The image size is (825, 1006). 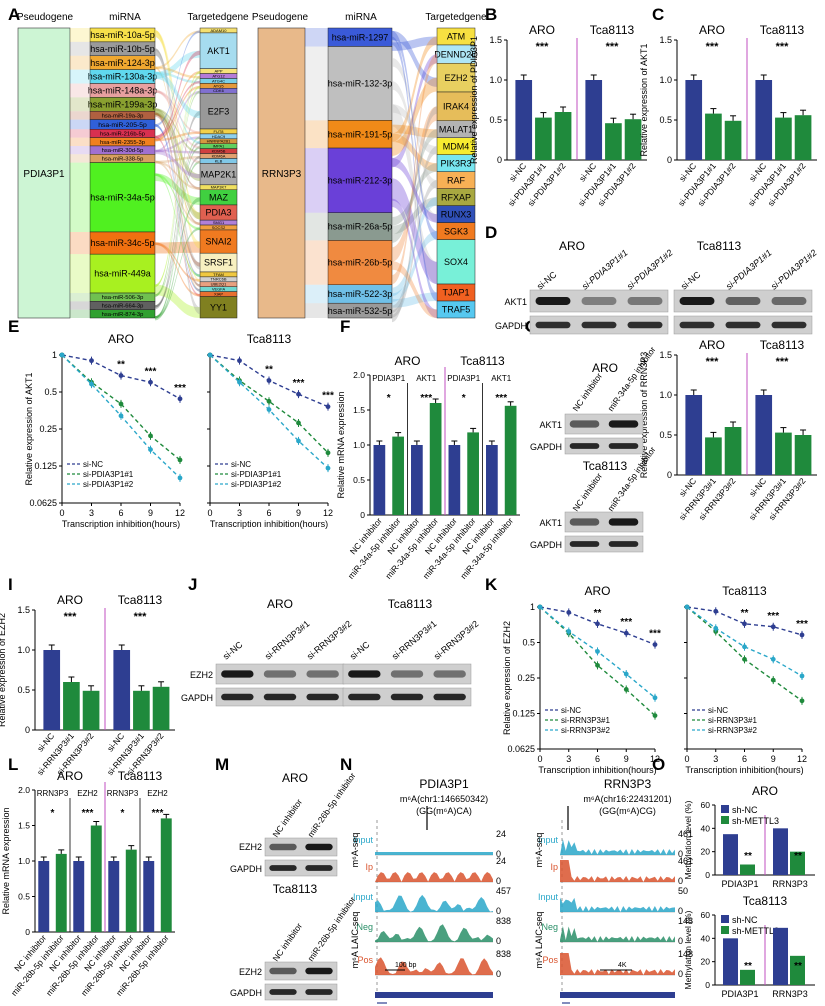 I want to click on panel-label-o: O, so click(x=658, y=764).